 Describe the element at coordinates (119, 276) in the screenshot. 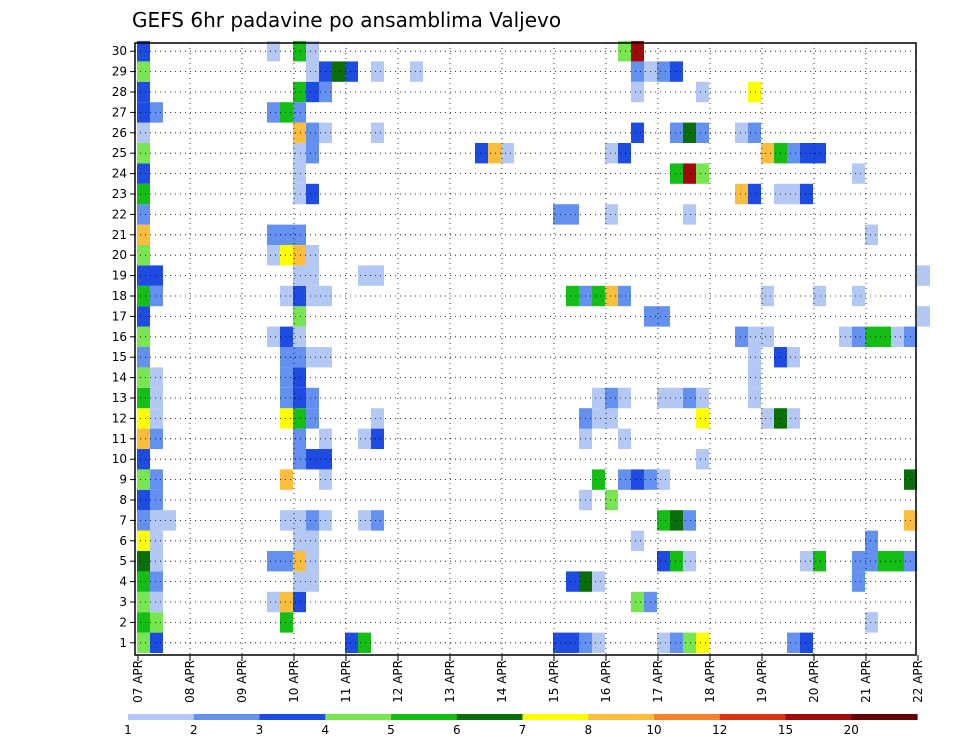

I see `y-tick-label: 19` at that location.